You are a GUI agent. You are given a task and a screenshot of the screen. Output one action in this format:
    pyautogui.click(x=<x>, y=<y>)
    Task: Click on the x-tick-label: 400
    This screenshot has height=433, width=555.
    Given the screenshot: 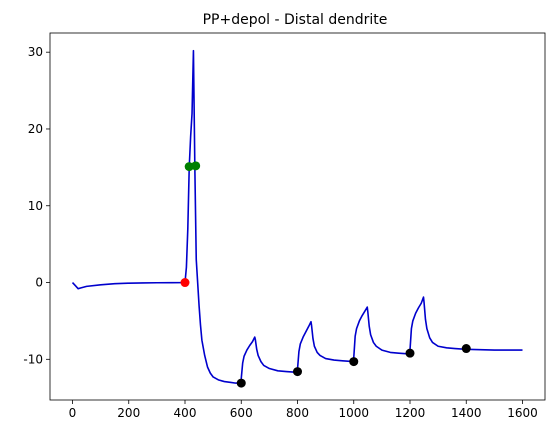 What is the action you would take?
    pyautogui.click(x=185, y=413)
    